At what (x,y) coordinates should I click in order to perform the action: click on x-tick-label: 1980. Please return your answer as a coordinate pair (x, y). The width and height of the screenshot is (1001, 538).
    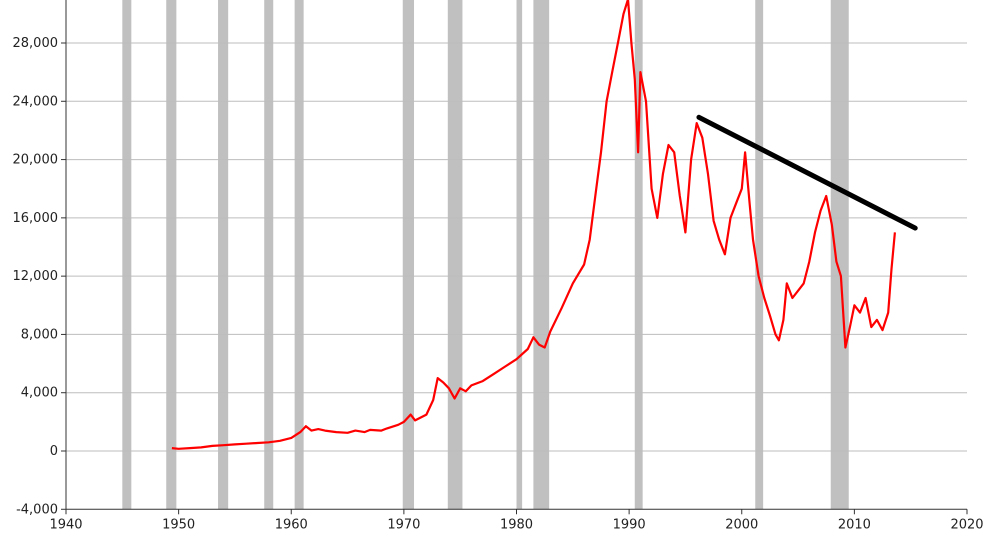
    Looking at the image, I should click on (516, 524).